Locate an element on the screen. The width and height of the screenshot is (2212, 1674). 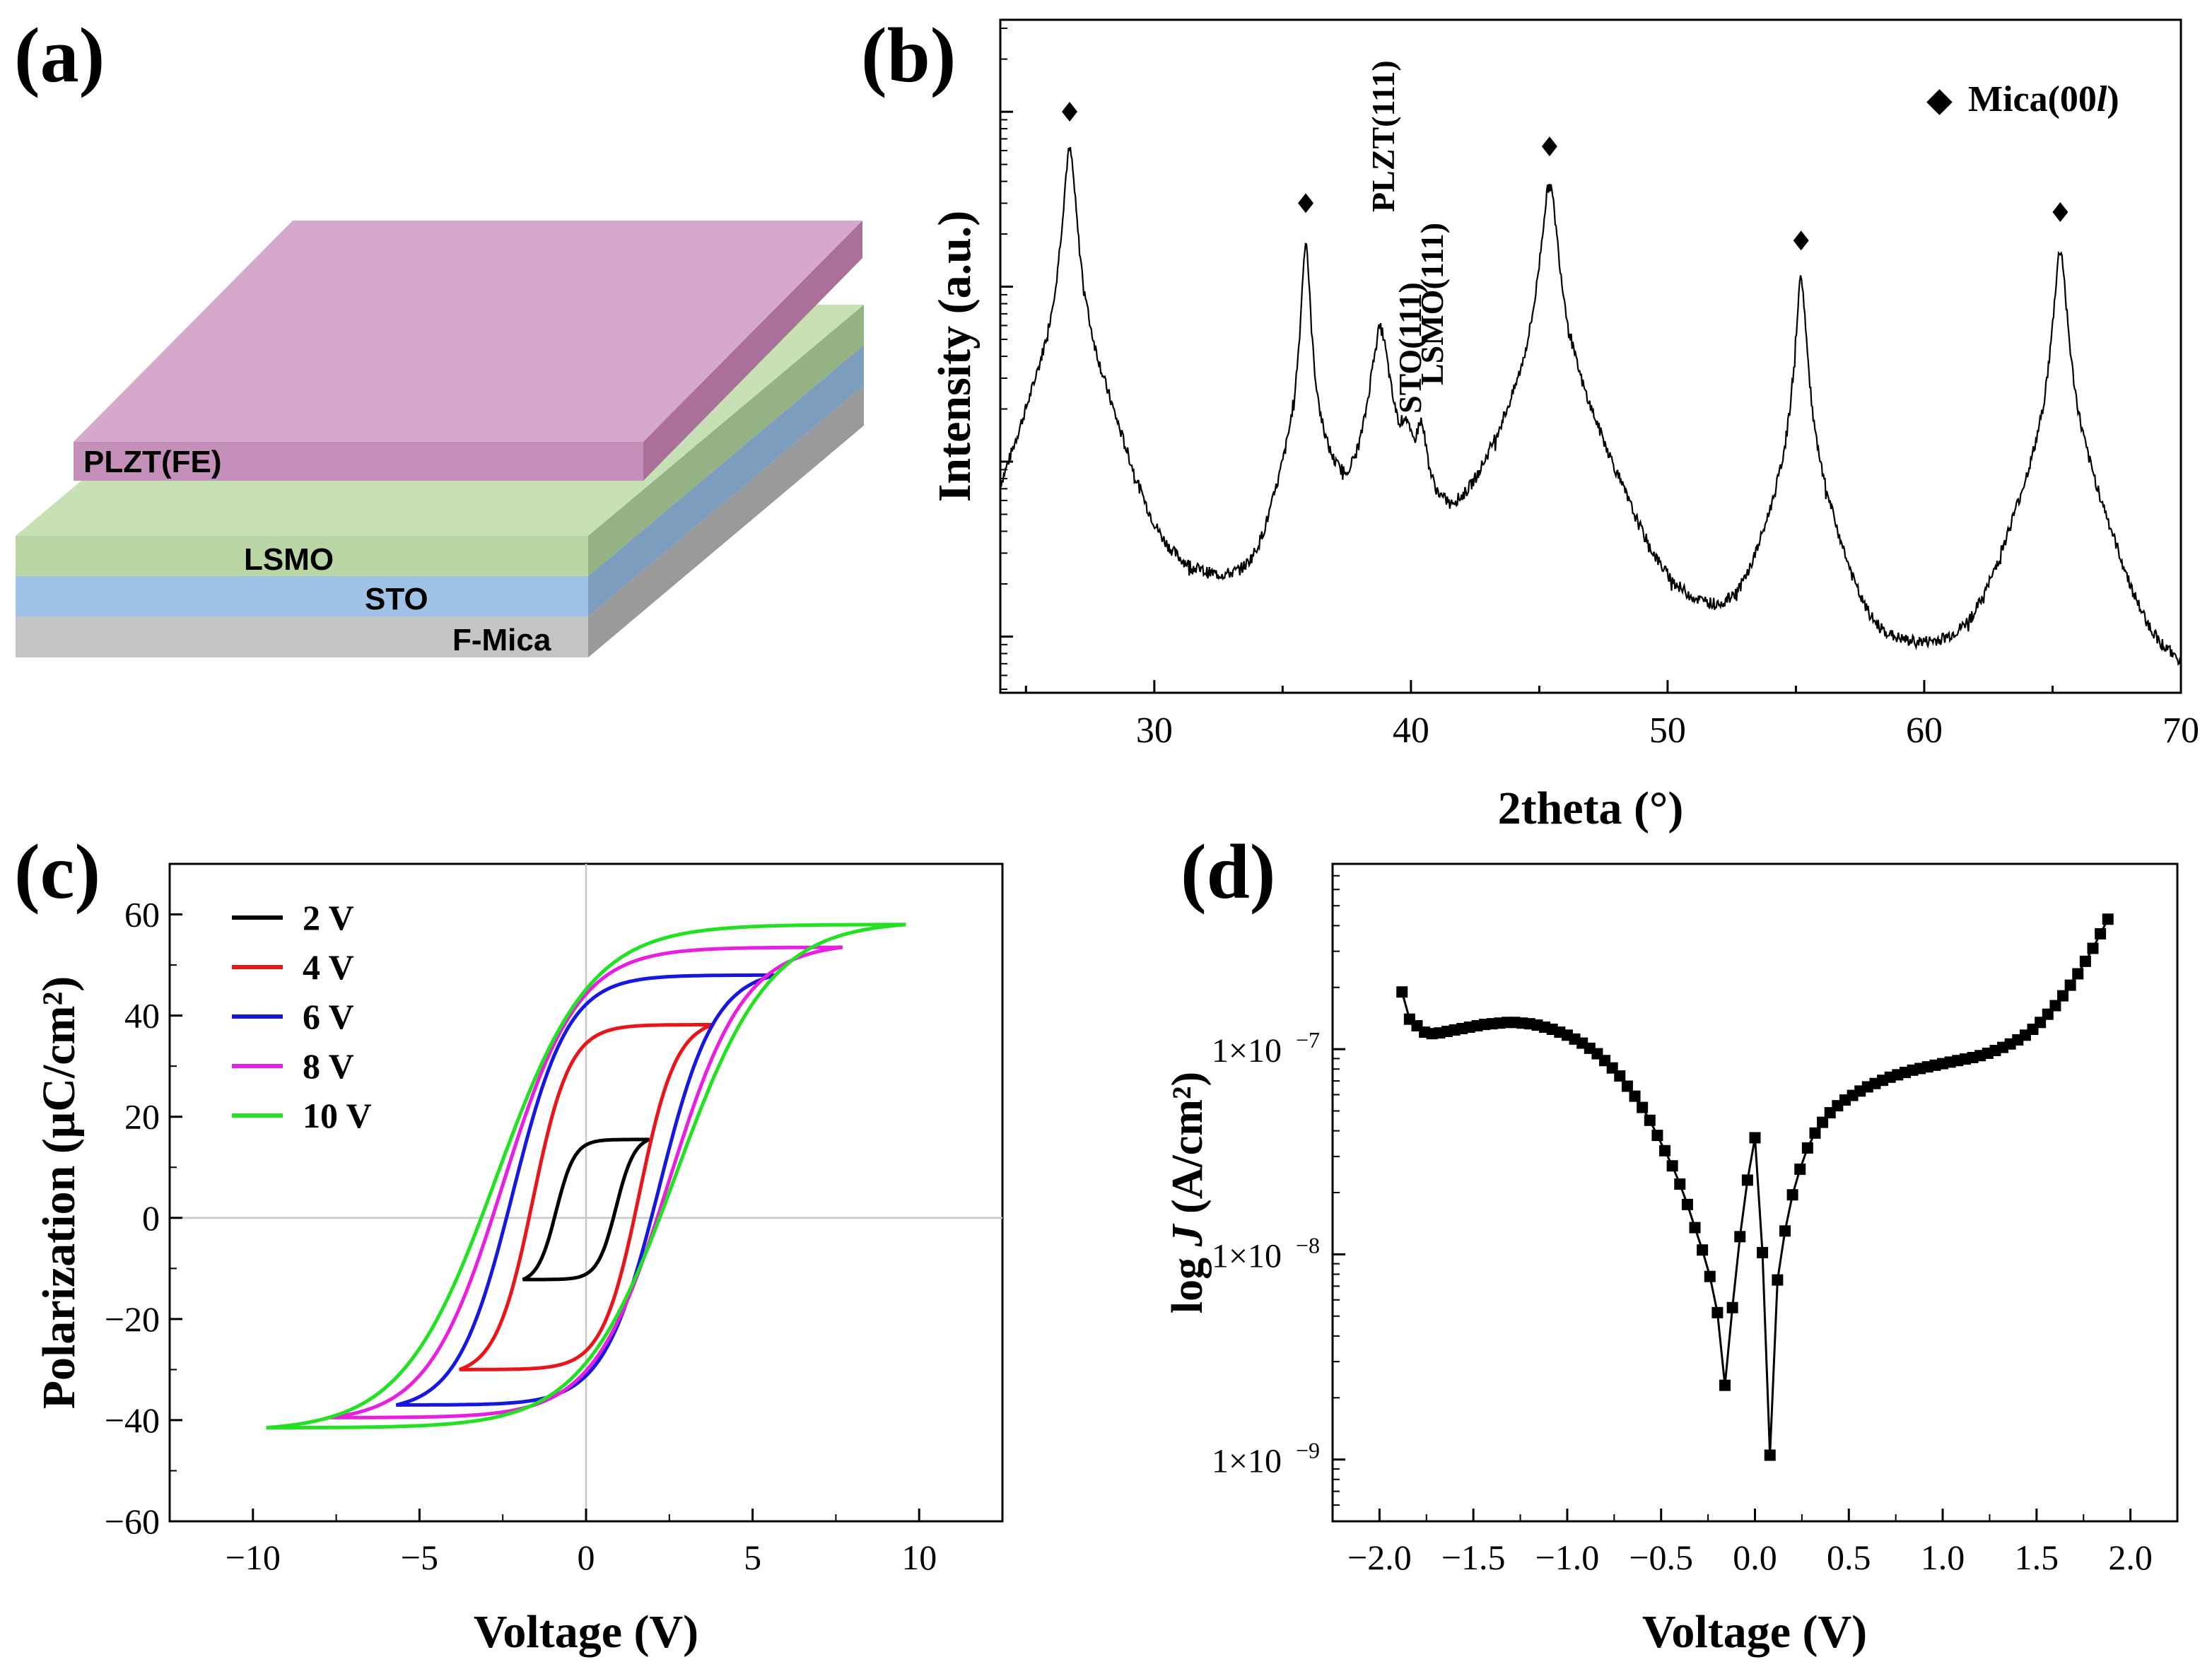
panel-label-c: (c) is located at coordinates (57, 872).